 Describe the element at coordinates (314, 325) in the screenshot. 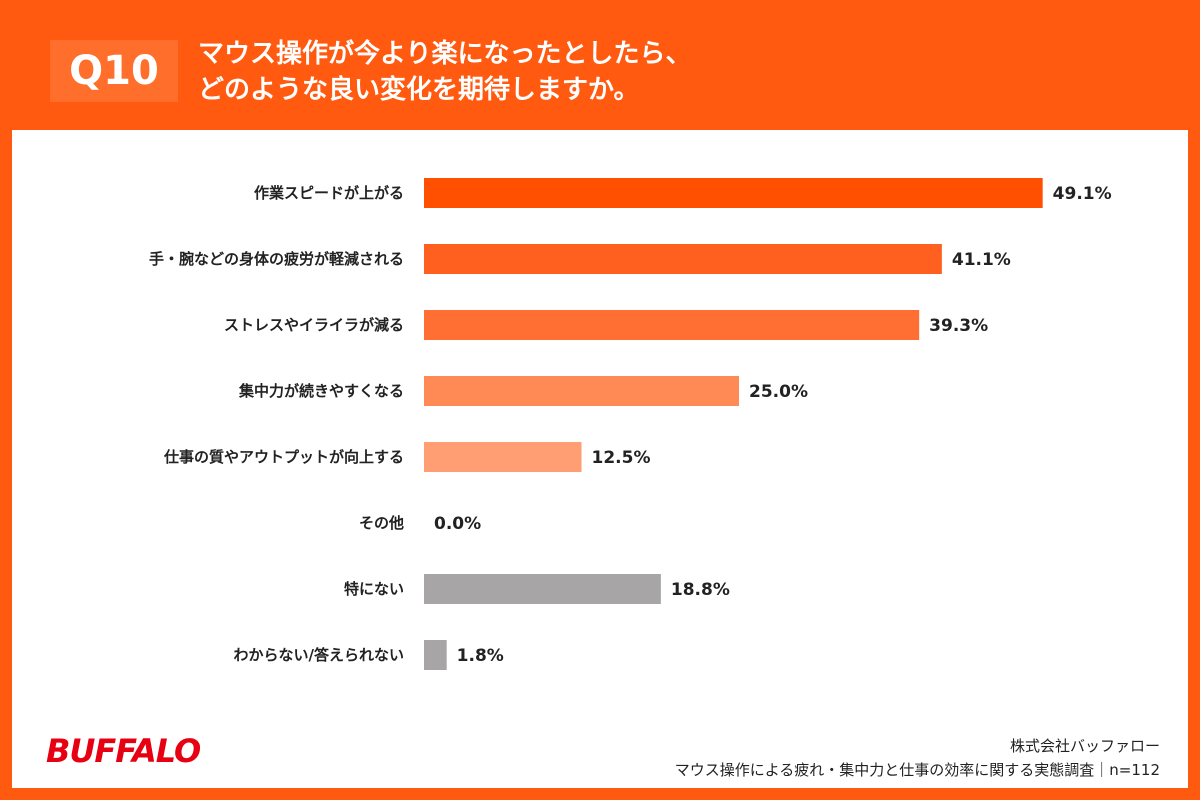

I see `category-label: ストレスやイライラが減る` at that location.